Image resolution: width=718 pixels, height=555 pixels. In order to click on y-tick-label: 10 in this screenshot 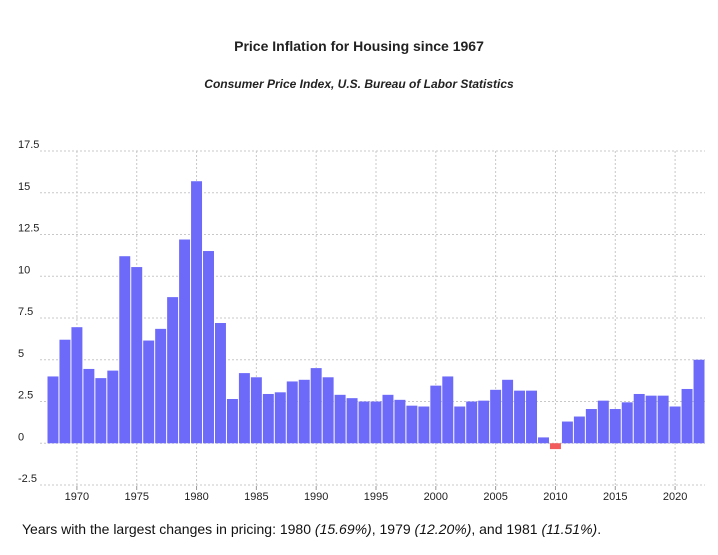, I will do `click(24, 270)`.